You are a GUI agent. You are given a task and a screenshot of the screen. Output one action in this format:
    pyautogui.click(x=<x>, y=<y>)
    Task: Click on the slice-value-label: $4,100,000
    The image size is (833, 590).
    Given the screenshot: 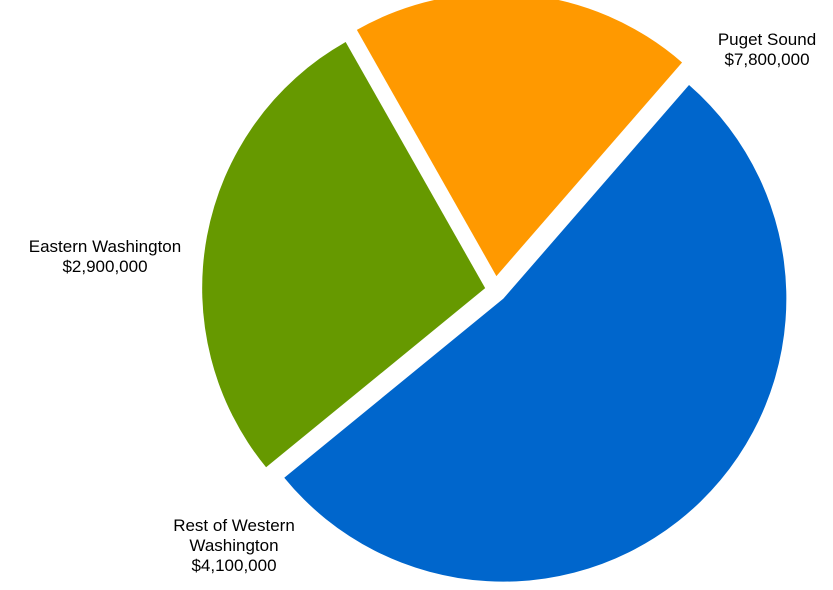 What is the action you would take?
    pyautogui.click(x=233, y=565)
    